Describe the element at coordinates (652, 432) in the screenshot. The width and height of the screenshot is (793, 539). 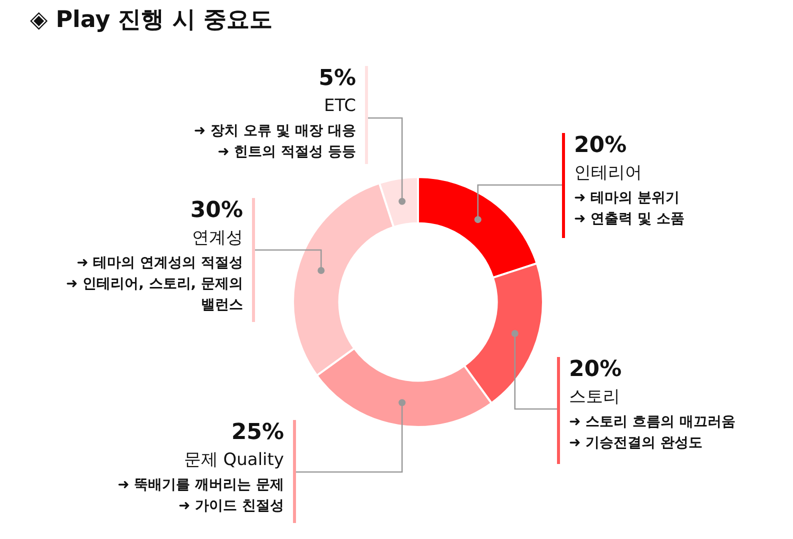
I see `text: ➜ 스토리 흐름의 매끄러움 ➜ 기승전결의 완성도` at that location.